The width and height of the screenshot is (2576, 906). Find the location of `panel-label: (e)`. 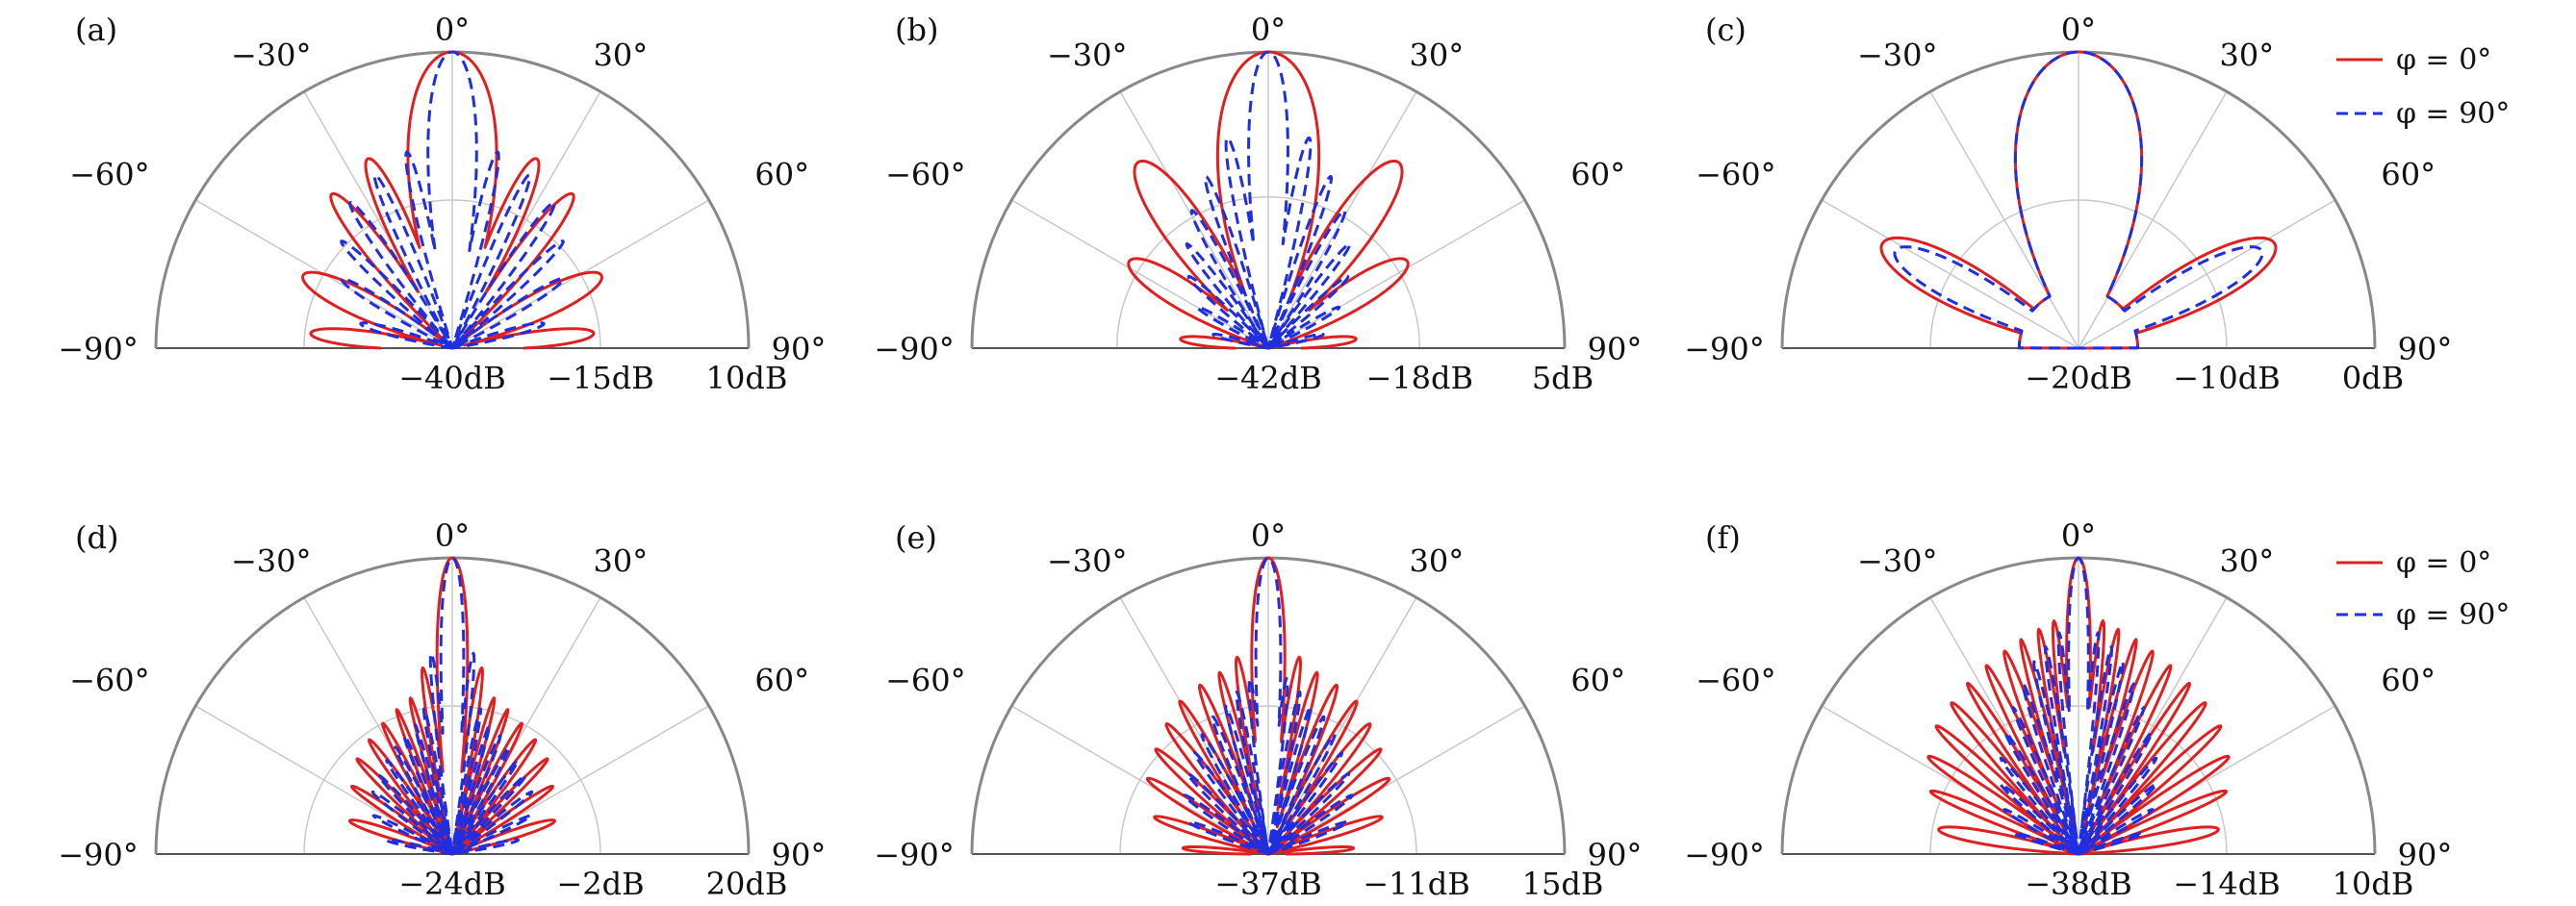

panel-label: (e) is located at coordinates (916, 537).